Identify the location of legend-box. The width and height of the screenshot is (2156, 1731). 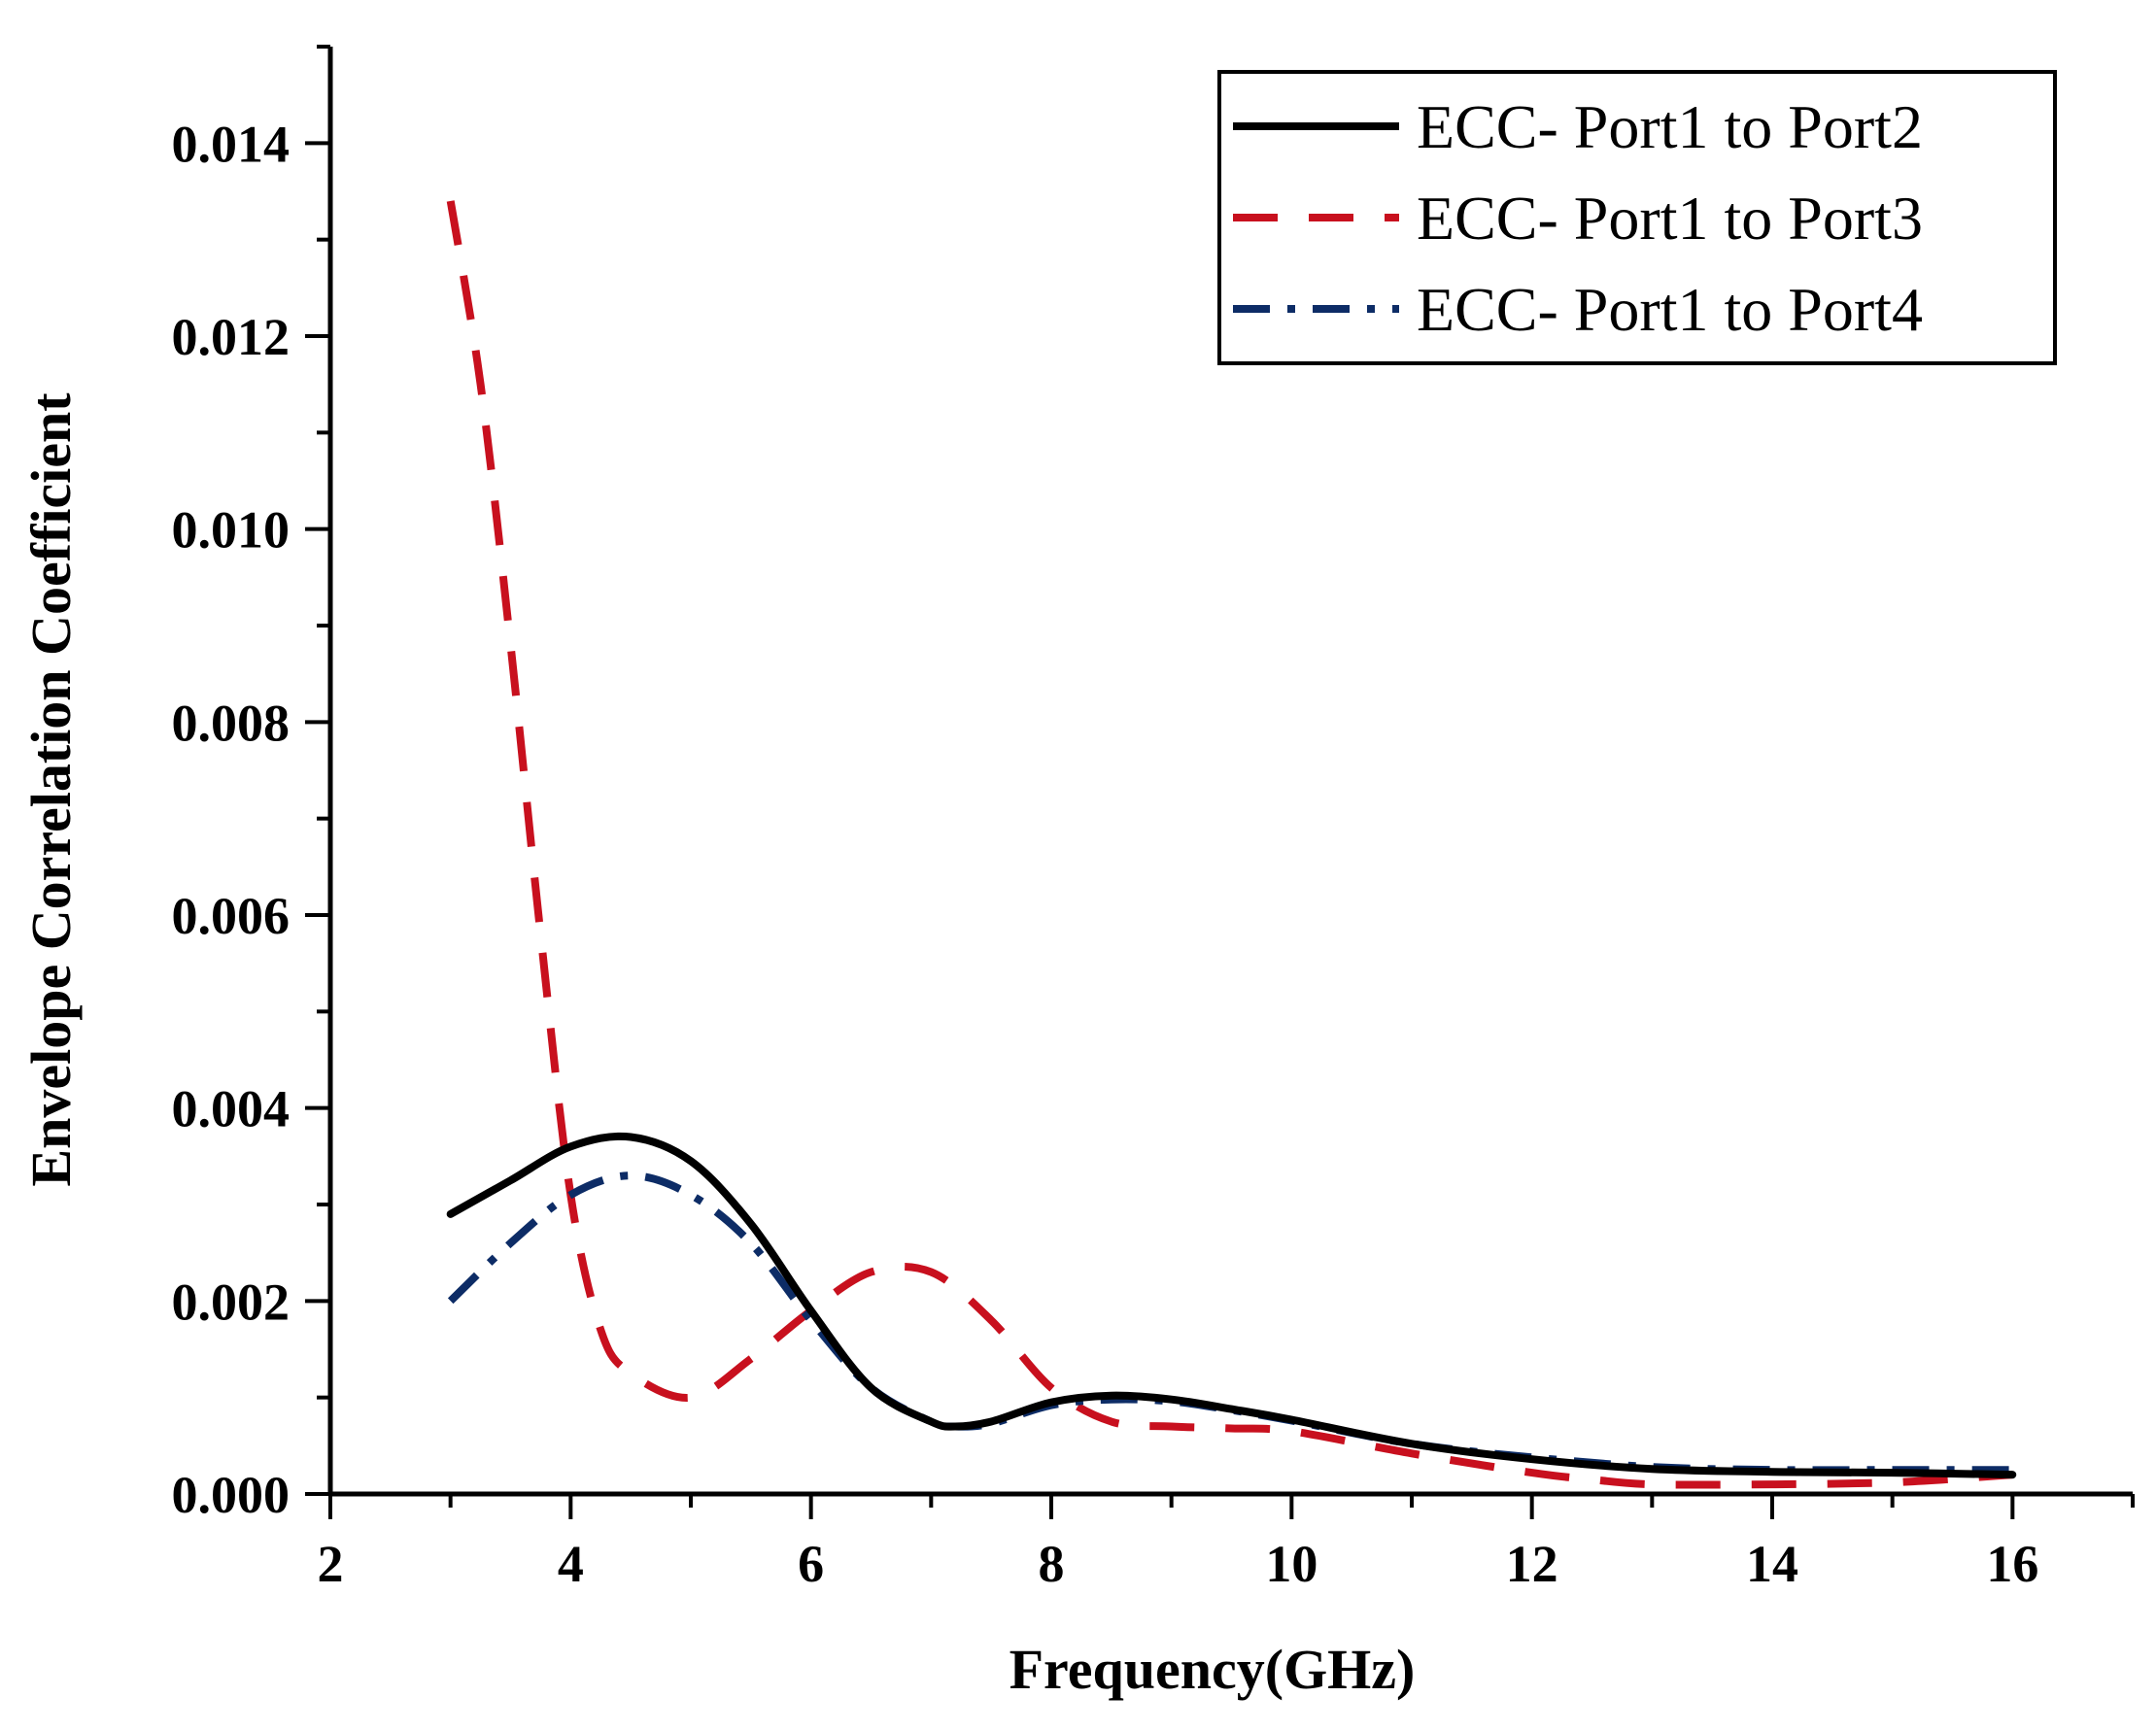
(1637, 217).